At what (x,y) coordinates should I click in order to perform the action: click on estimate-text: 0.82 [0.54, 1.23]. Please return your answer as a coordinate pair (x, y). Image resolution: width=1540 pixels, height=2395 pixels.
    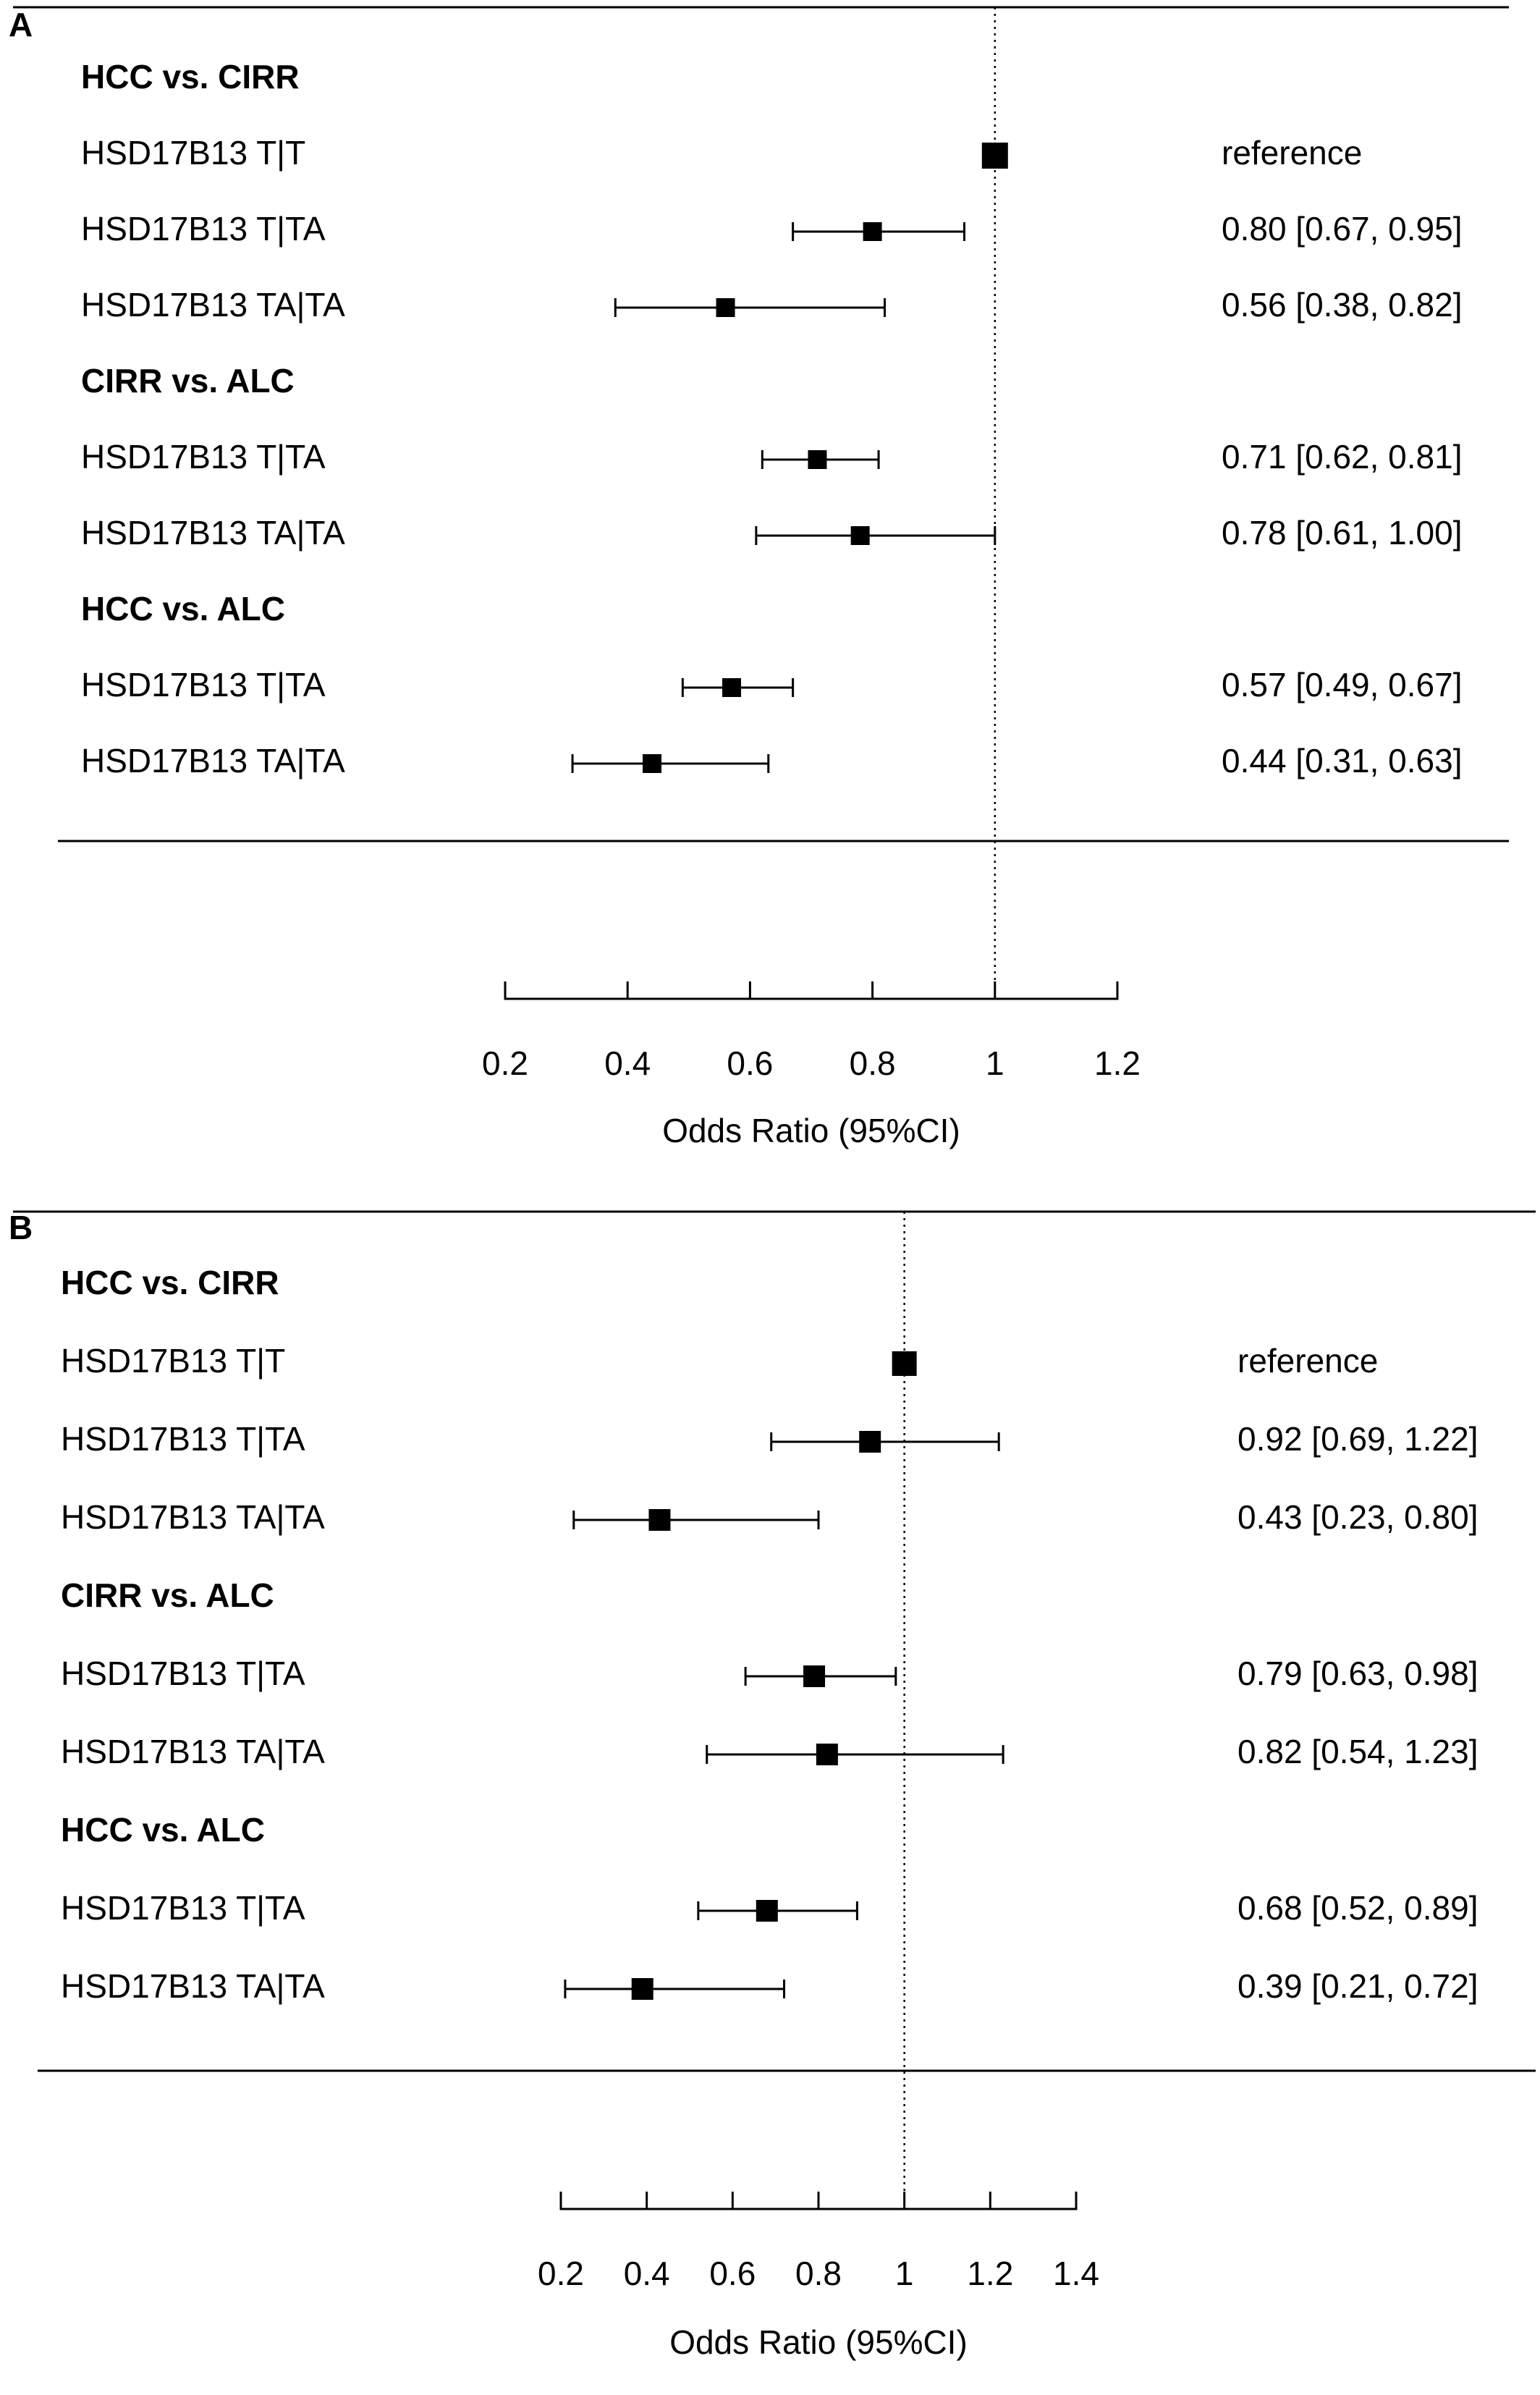
    Looking at the image, I should click on (1358, 1751).